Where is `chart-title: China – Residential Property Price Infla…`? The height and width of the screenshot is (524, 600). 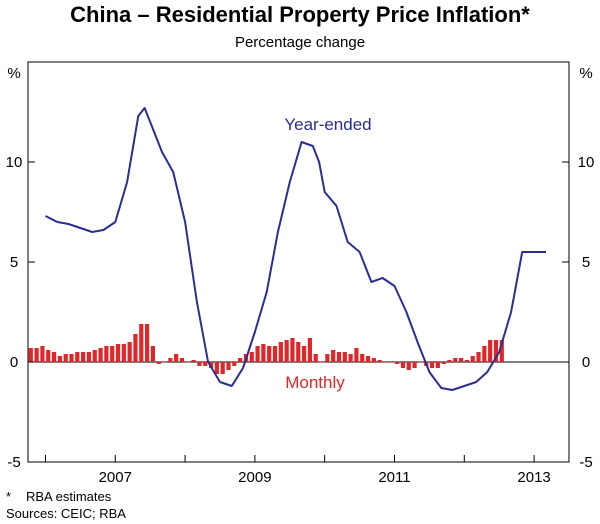
chart-title: China – Residential Property Price Infla… is located at coordinates (300, 14).